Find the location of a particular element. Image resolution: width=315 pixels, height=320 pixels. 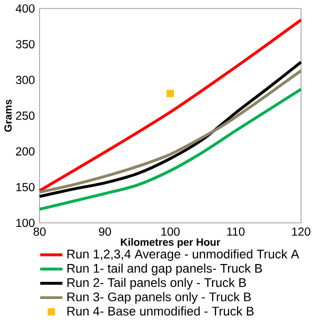

y-tick-label: 150 is located at coordinates (25, 187).